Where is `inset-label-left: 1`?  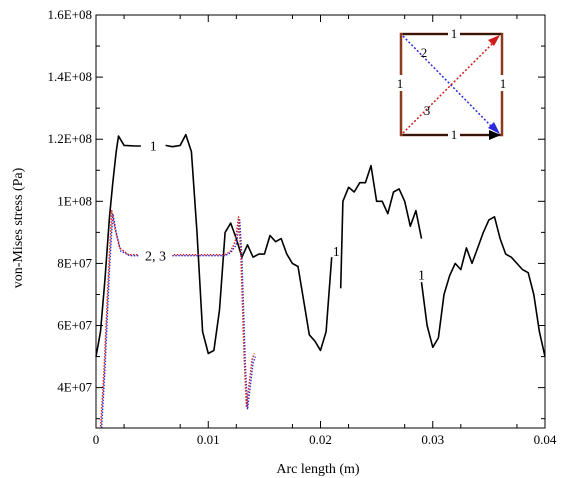
inset-label-left: 1 is located at coordinates (400, 83).